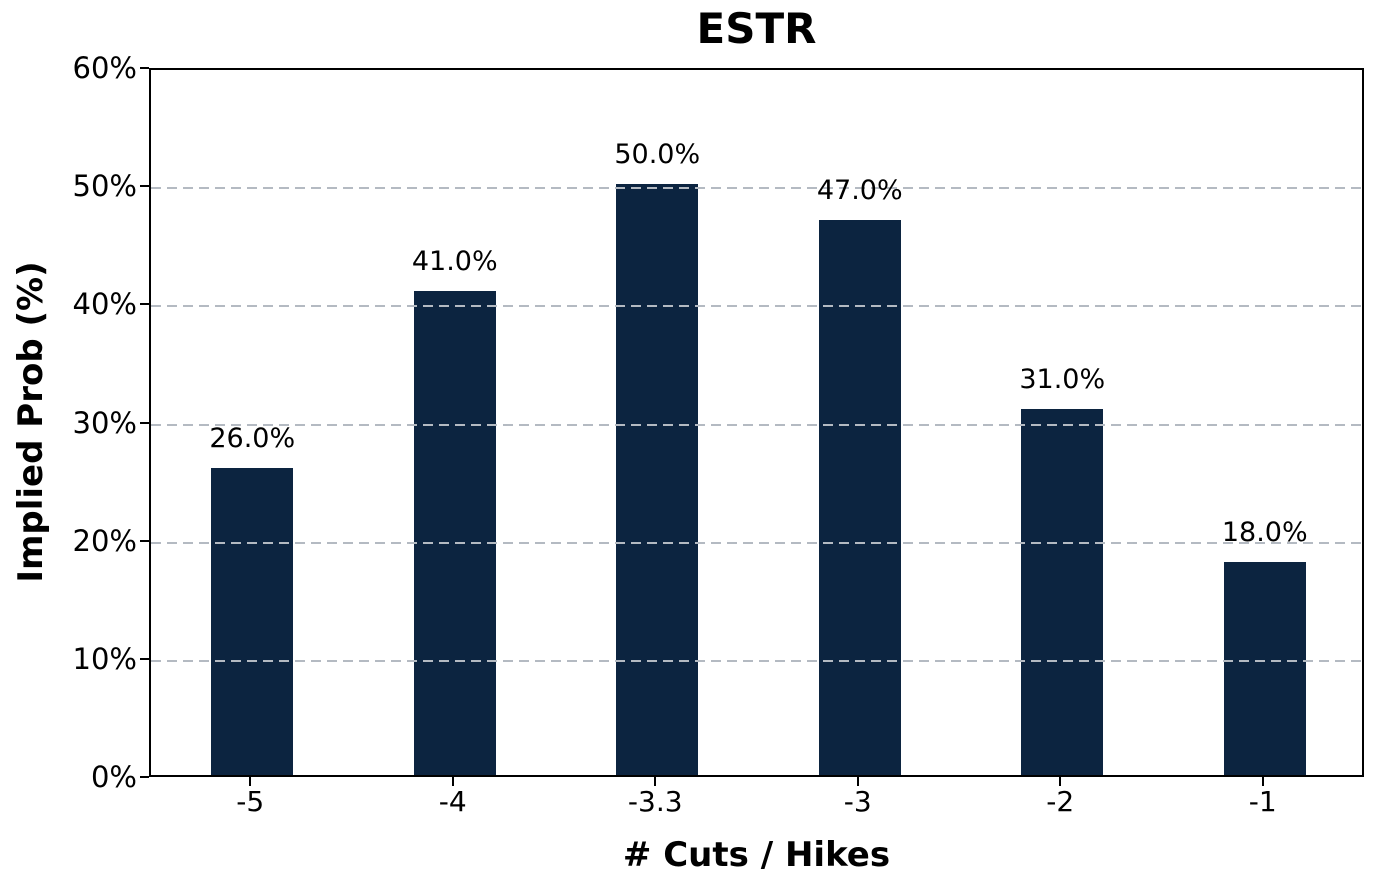 Image resolution: width=1379 pixels, height=893 pixels. Describe the element at coordinates (1264, 533) in the screenshot. I see `bar-value-label: 18.0%` at that location.